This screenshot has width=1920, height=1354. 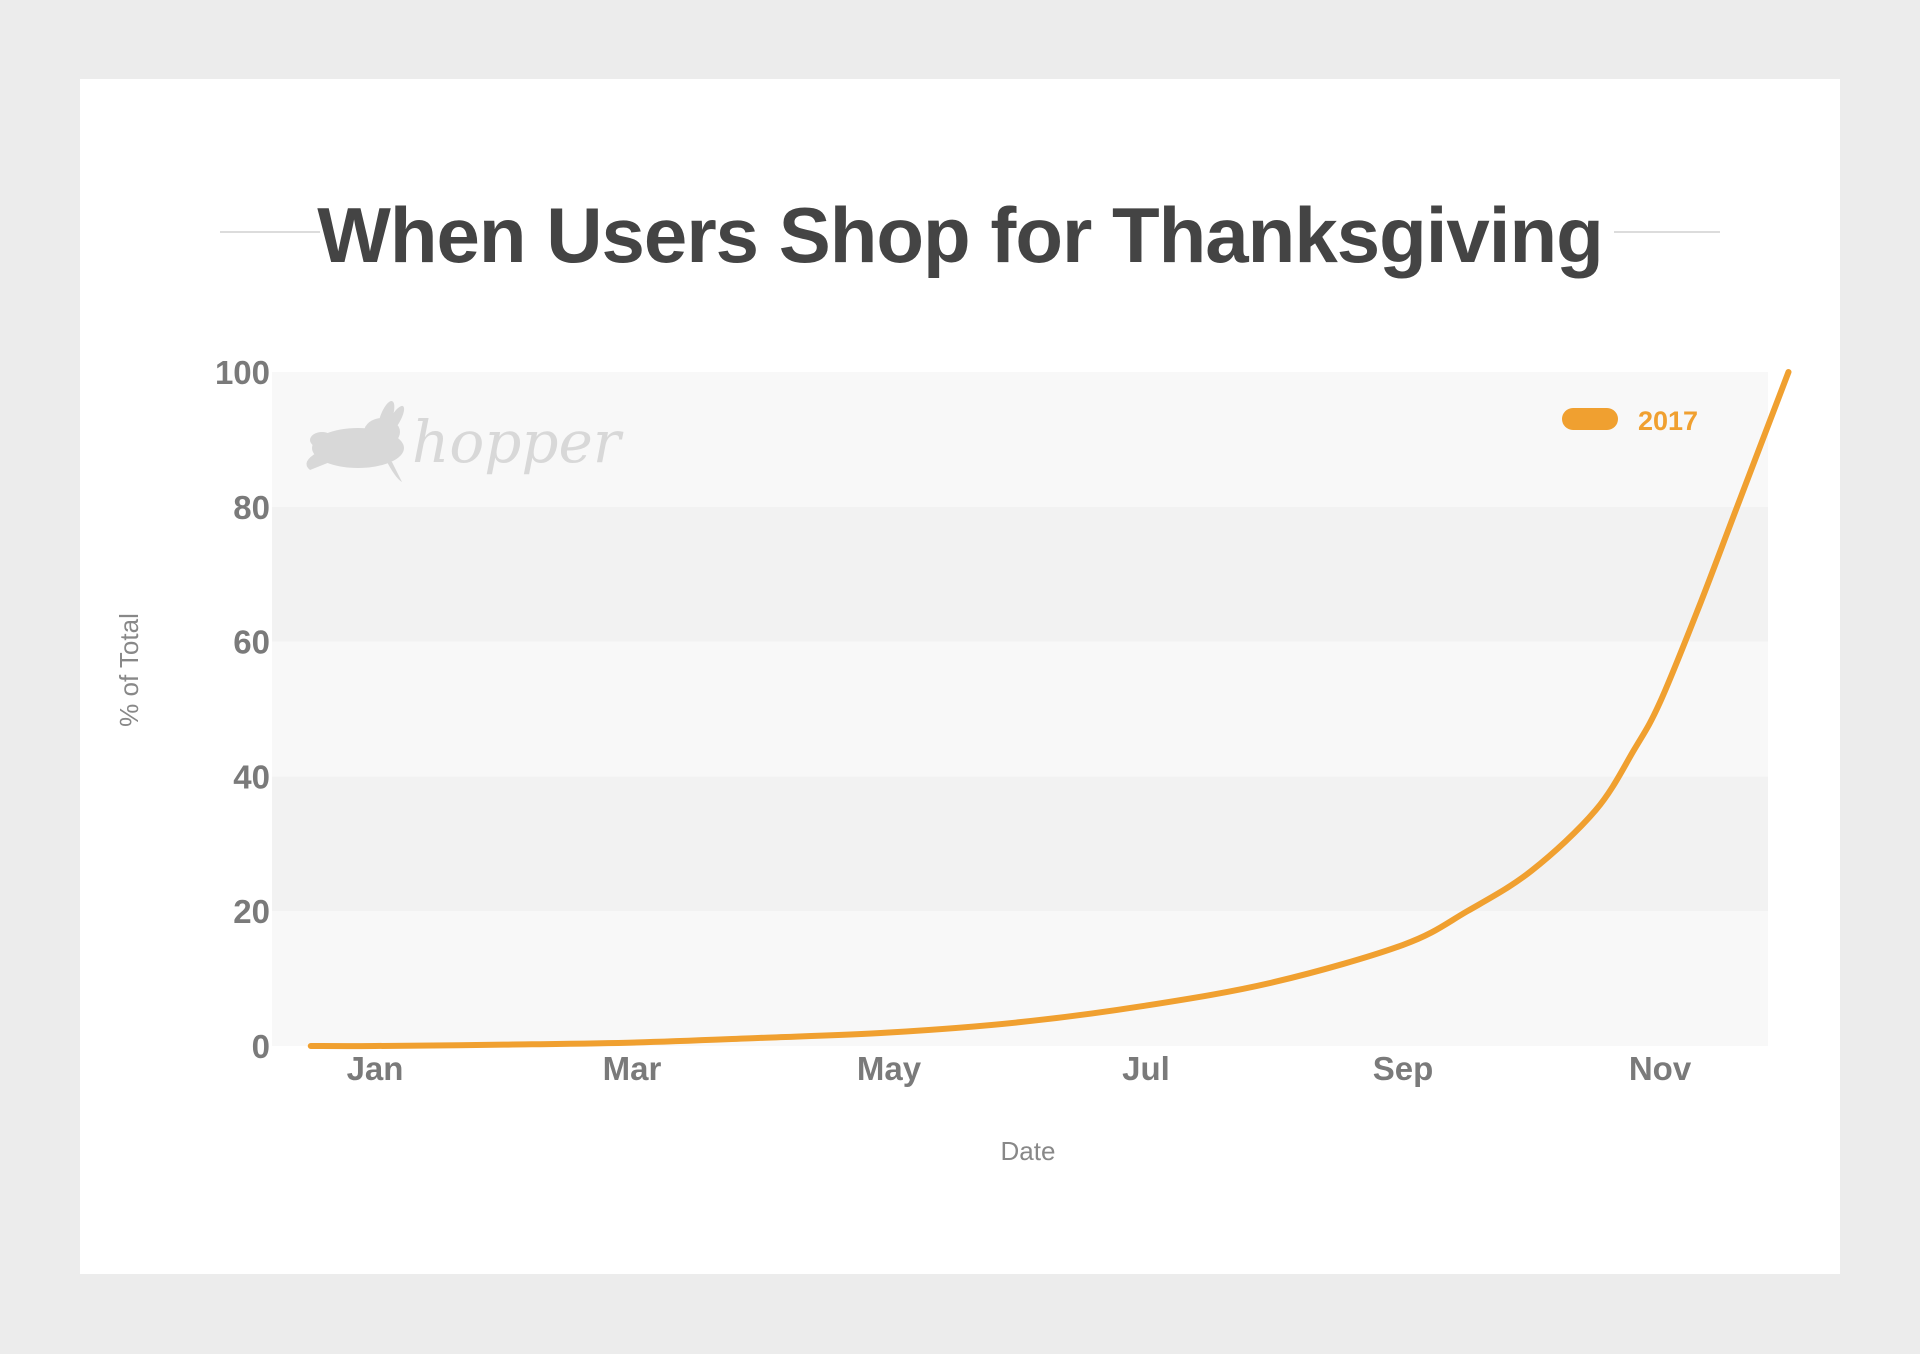 I want to click on watermark-text: hopper, so click(x=518, y=442).